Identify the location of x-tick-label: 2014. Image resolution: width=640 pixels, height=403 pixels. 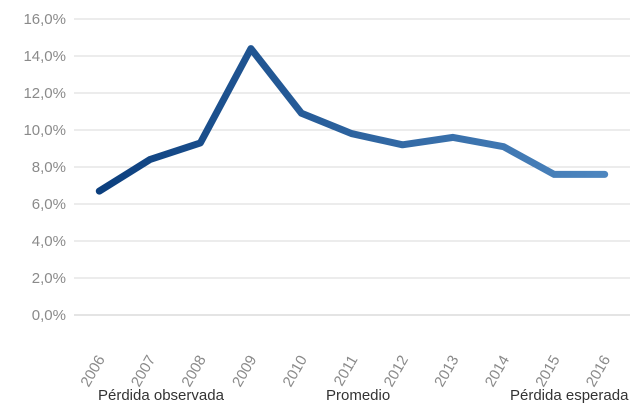
(497, 371).